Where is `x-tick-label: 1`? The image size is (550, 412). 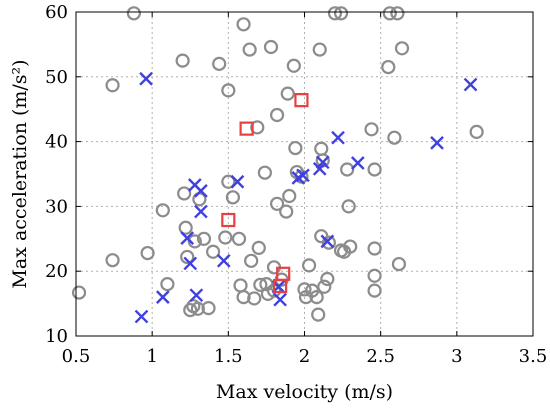 x-tick-label: 1 is located at coordinates (151, 356).